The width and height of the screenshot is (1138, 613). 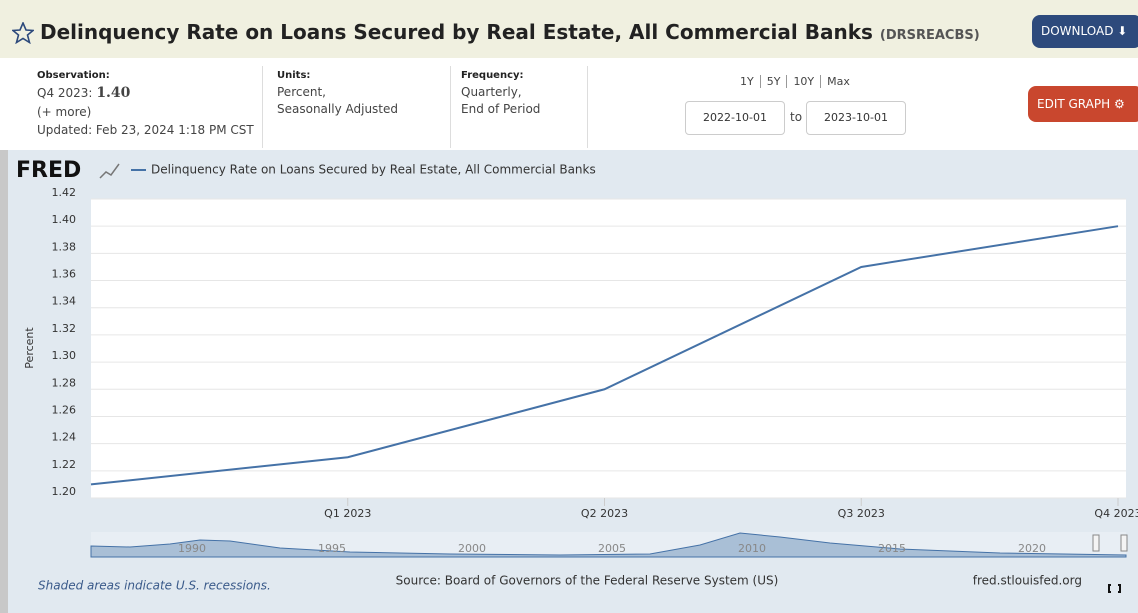 I want to click on download-button: DOWNLOAD ⬇, so click(x=1085, y=31).